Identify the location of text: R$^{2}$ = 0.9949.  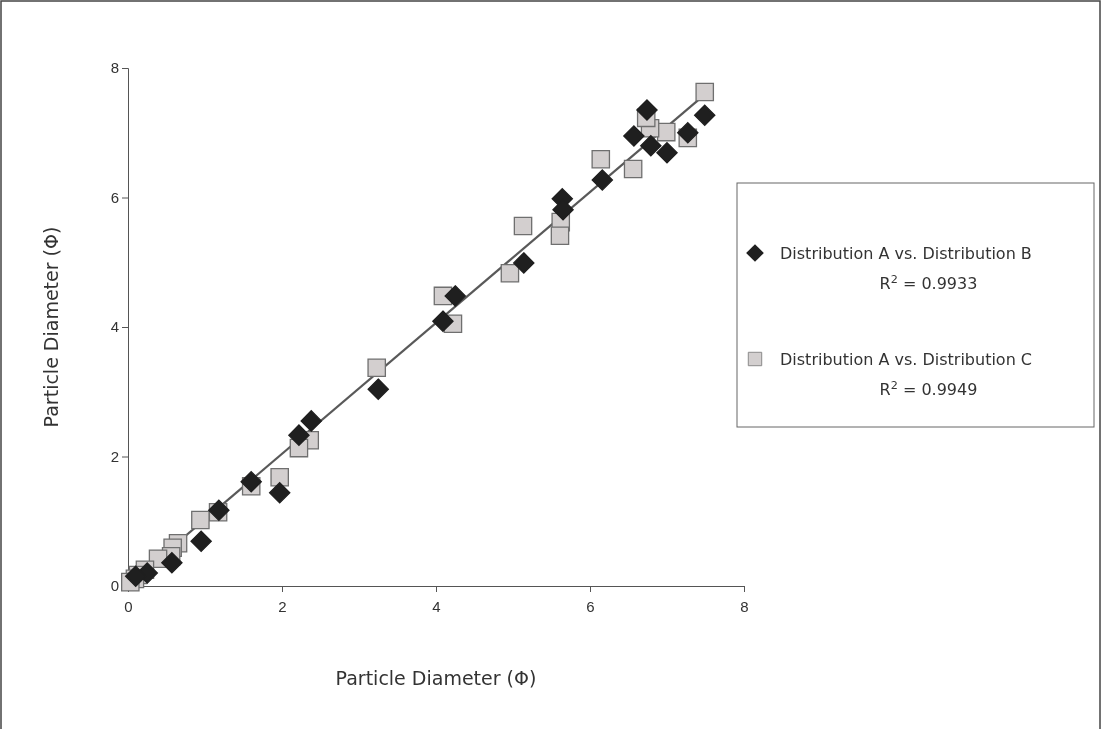
(928, 388).